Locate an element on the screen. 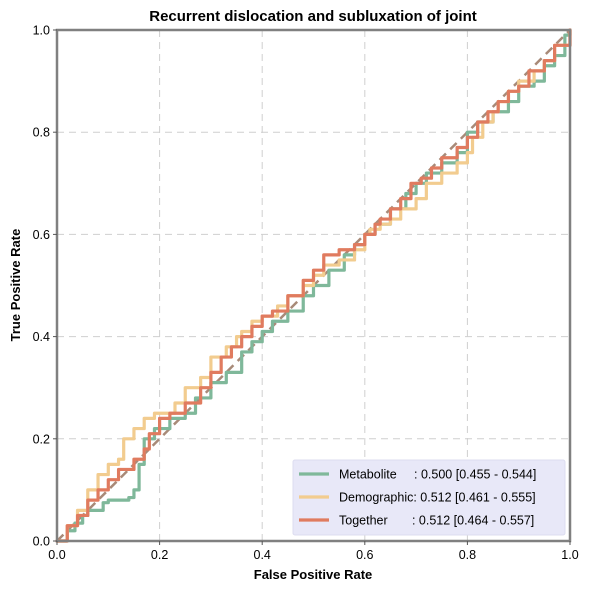 Image resolution: width=591 pixels, height=592 pixels. y-axis-ticks: 0.0 0.2 0.4 0.6 0.8 1.0 is located at coordinates (45, 286).